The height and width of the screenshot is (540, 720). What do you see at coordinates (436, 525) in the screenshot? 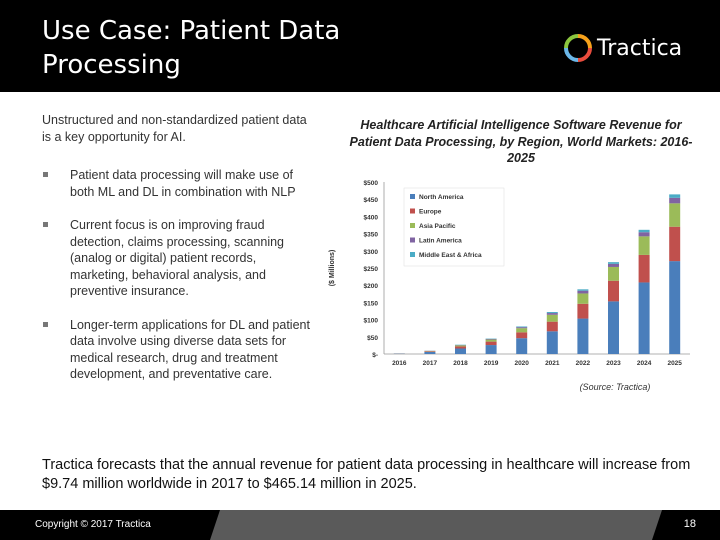
I see `footer-band` at bounding box center [436, 525].